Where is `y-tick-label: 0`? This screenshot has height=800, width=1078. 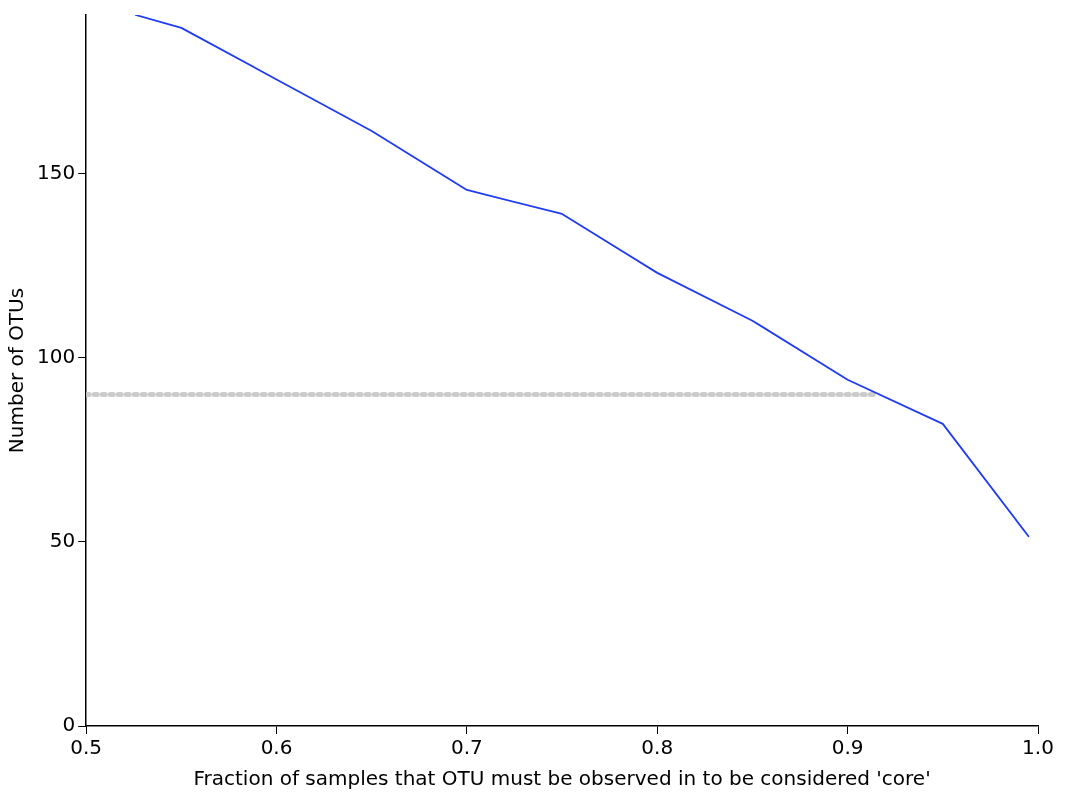 y-tick-label: 0 is located at coordinates (69, 724).